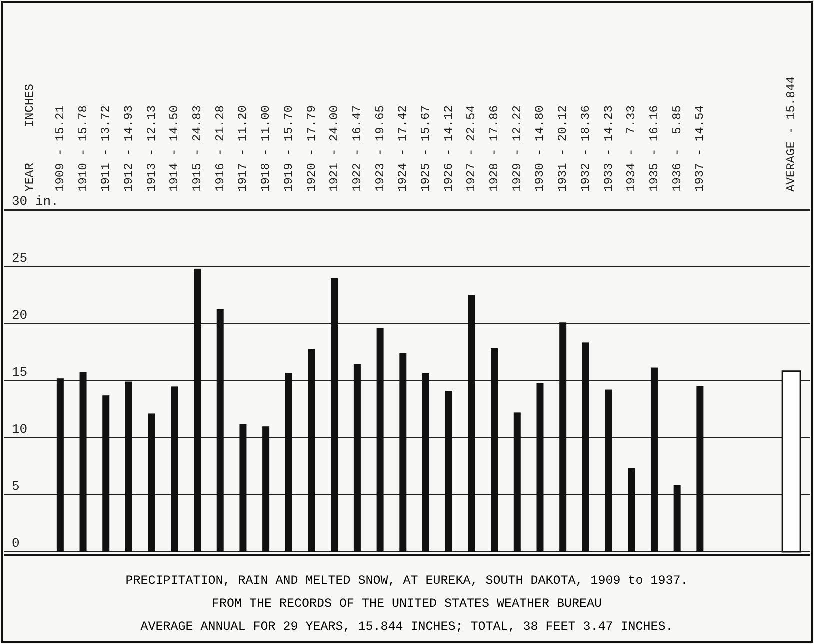  What do you see at coordinates (563, 149) in the screenshot?
I see `x-tick-label: 1931 - 20.12` at bounding box center [563, 149].